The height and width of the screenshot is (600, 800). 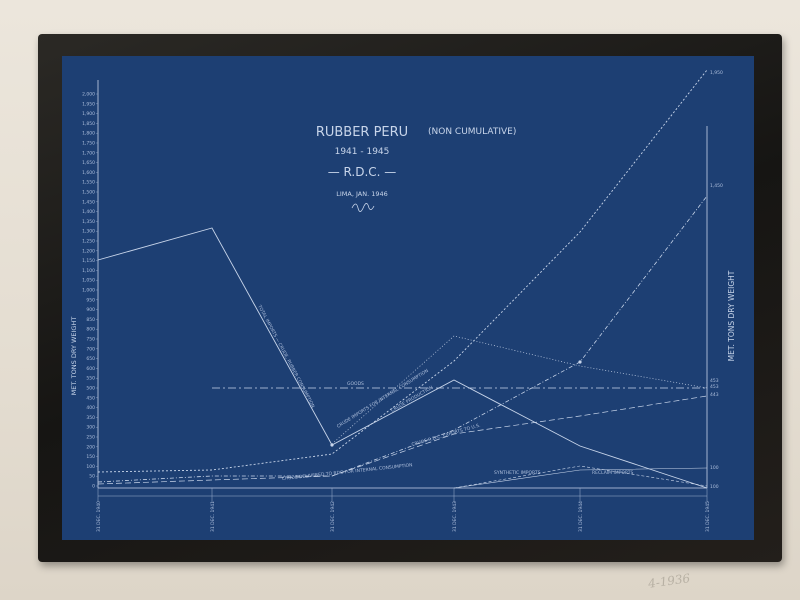 I want to click on left-tick-label: 1,000, so click(x=88, y=291).